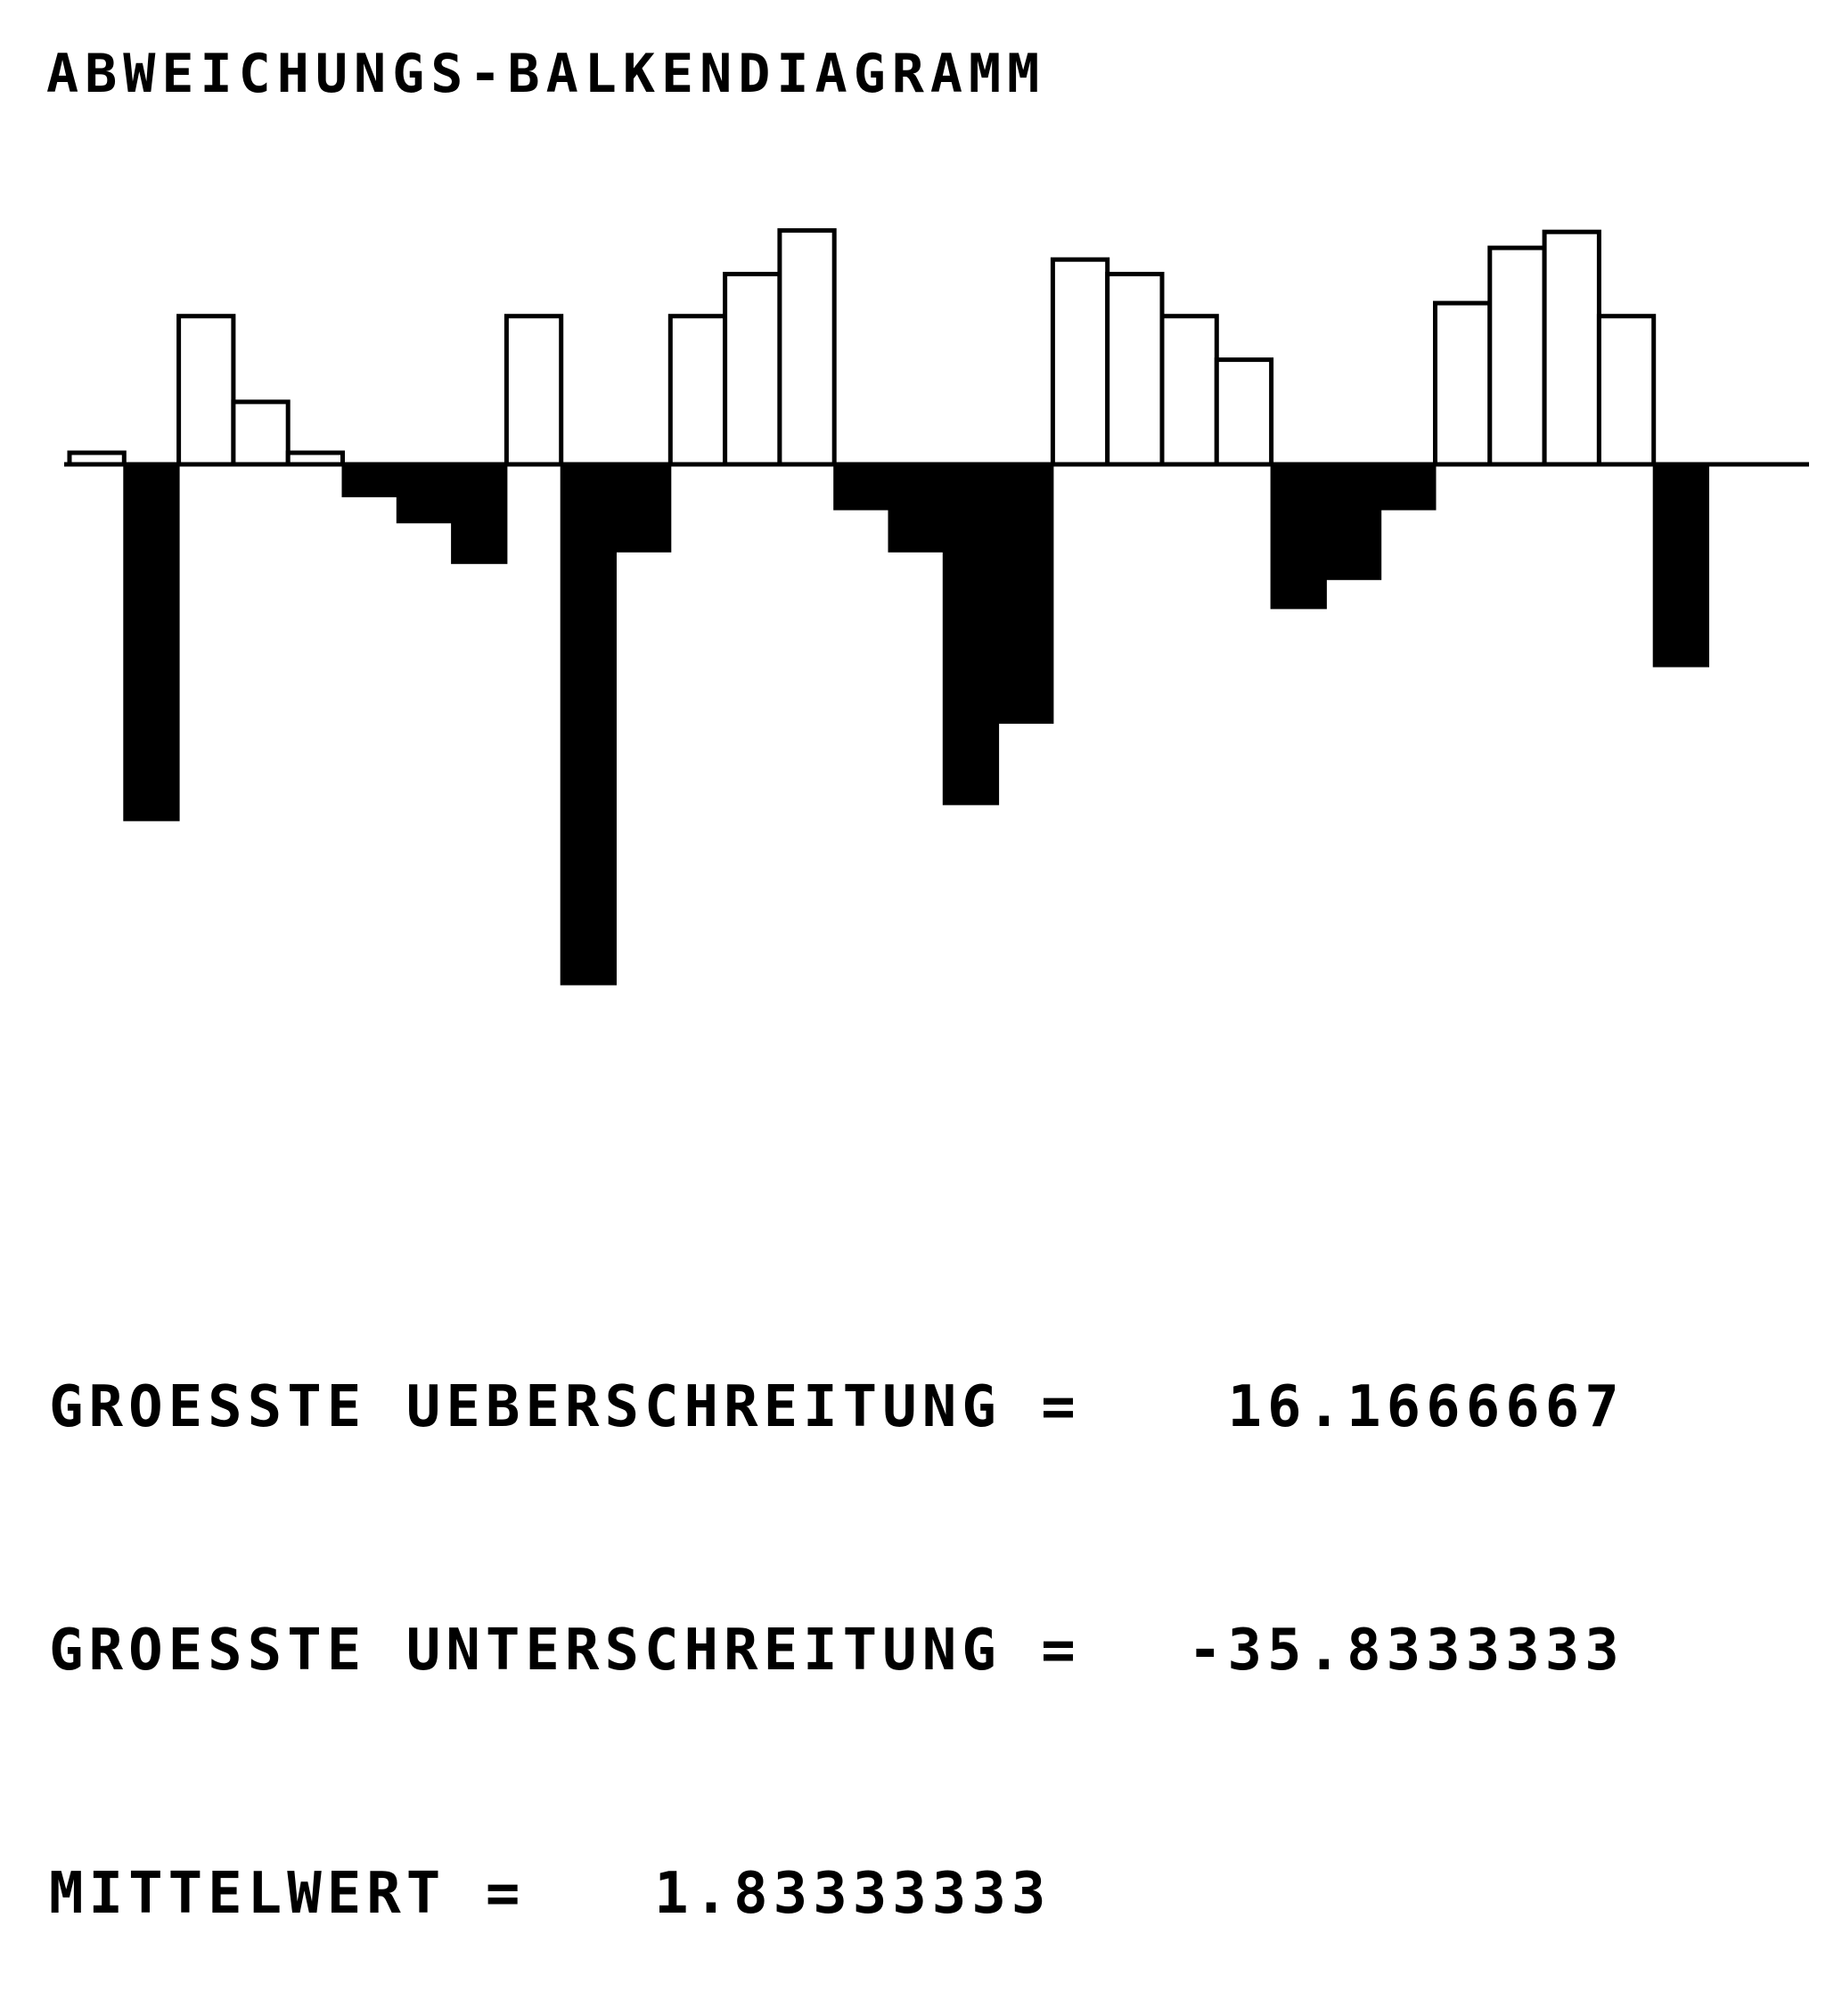 The image size is (1842, 2016). What do you see at coordinates (546, 74) in the screenshot?
I see `chart-title: ABWEICHUNGS-BALKENDIAGRAMM` at bounding box center [546, 74].